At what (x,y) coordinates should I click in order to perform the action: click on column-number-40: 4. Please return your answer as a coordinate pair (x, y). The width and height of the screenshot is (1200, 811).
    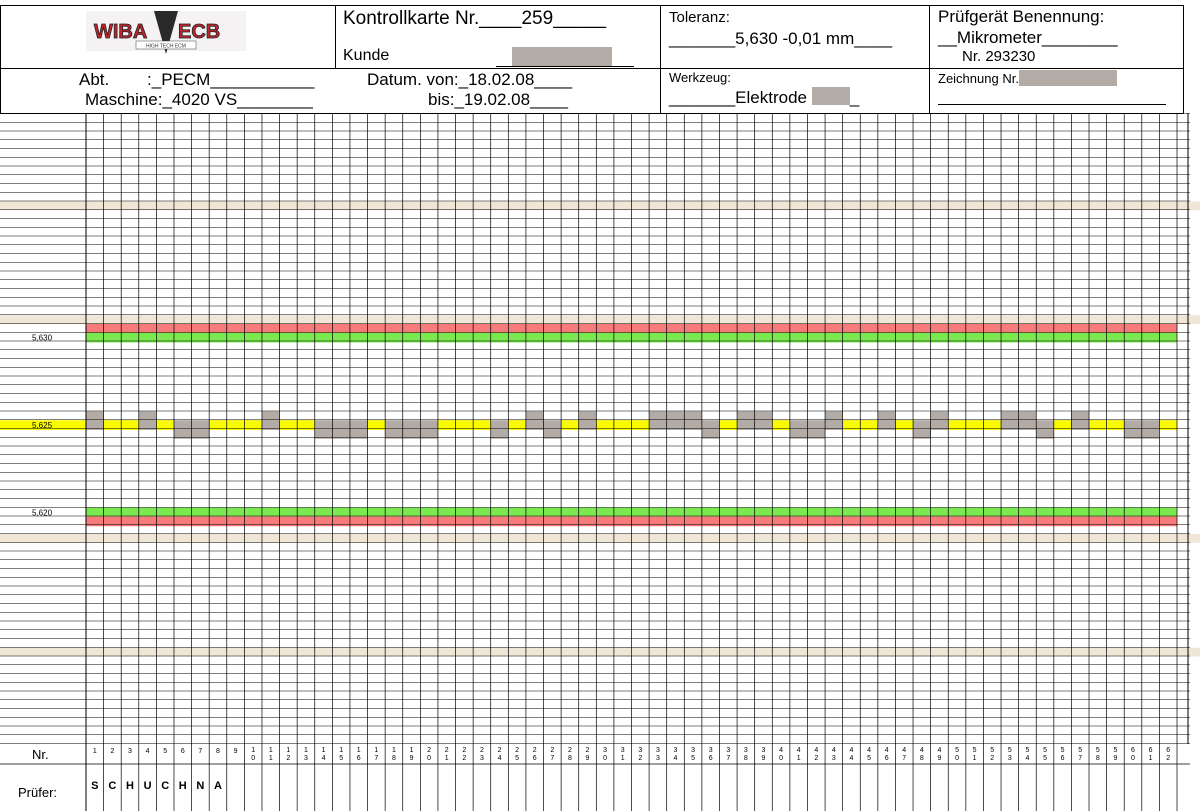
    Looking at the image, I should click on (781, 750).